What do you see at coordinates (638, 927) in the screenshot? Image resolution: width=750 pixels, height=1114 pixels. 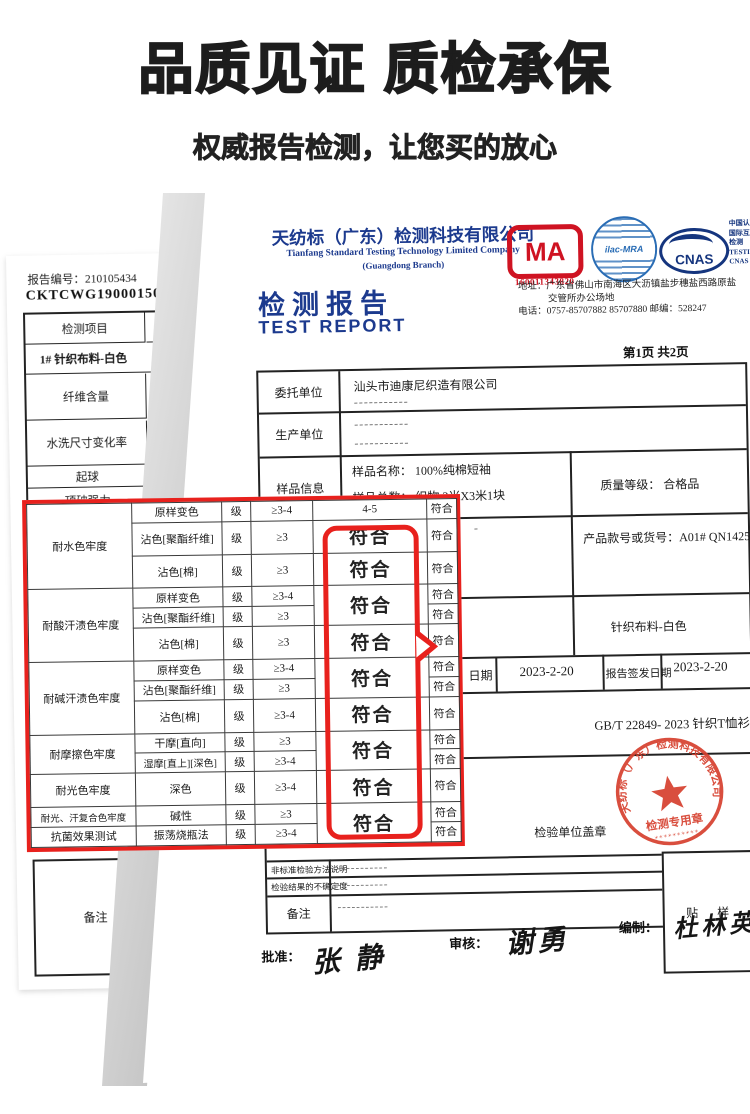 I see `prepare-label: 编制：` at bounding box center [638, 927].